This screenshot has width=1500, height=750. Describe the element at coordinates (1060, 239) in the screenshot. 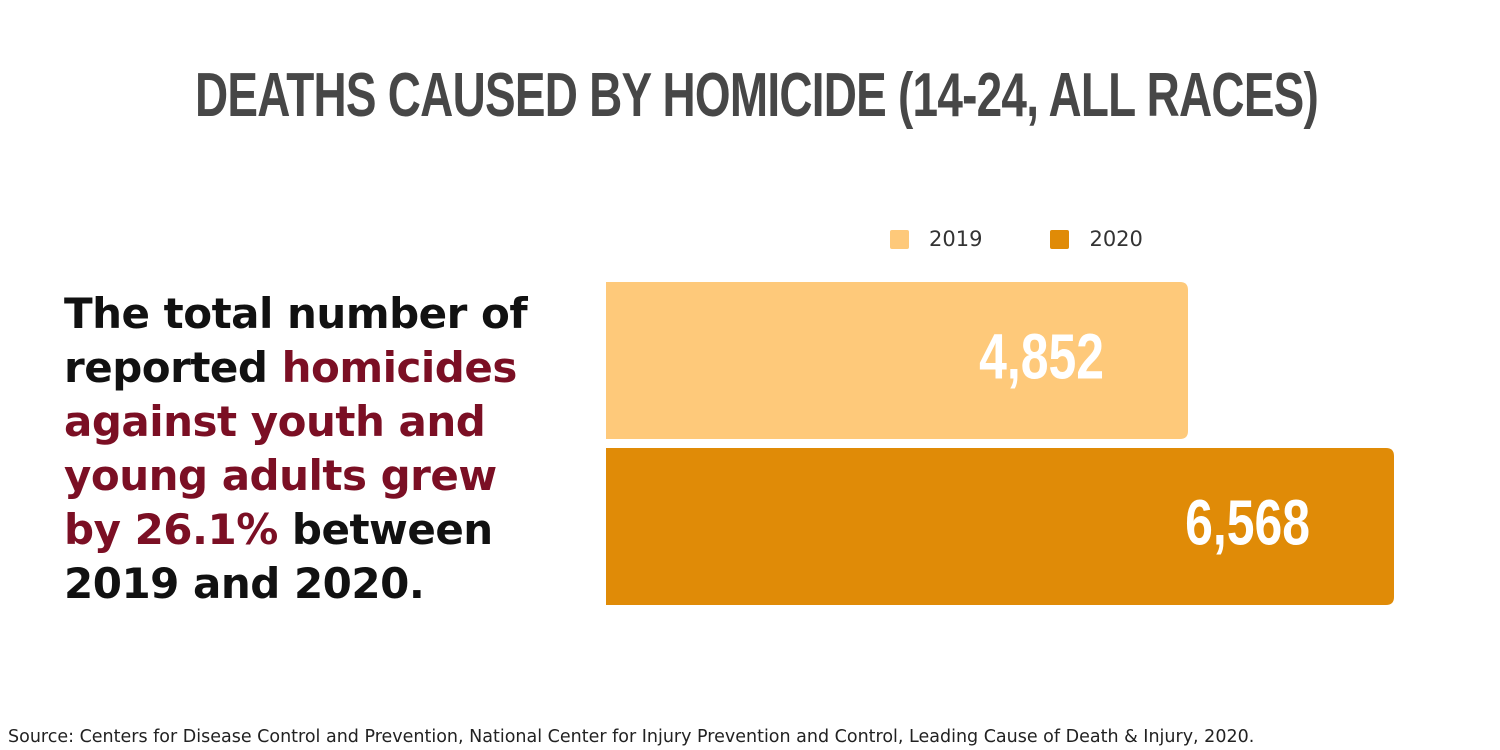

I see `legend-swatch-2020` at that location.